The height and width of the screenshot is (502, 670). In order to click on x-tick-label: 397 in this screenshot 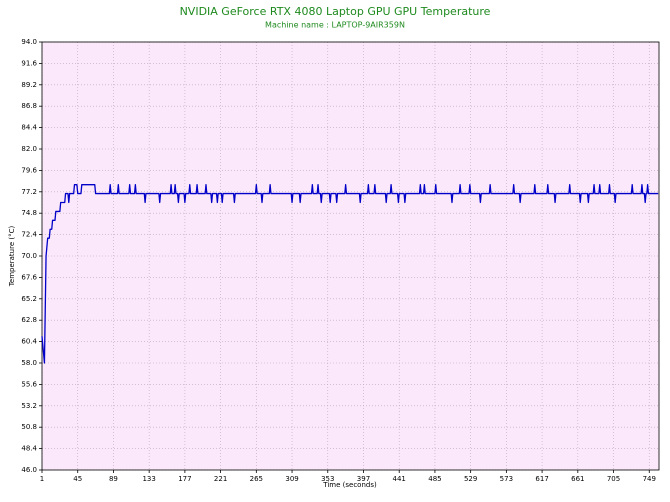, I will do `click(363, 479)`.